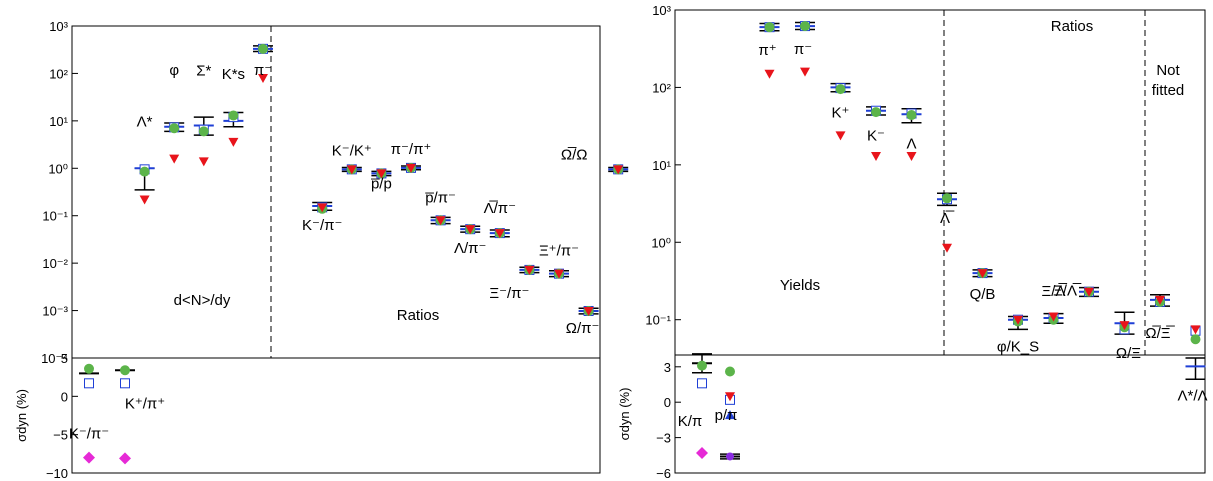 The image size is (1213, 481). What do you see at coordinates (803, 49) in the screenshot?
I see `point-label: π⁻` at bounding box center [803, 49].